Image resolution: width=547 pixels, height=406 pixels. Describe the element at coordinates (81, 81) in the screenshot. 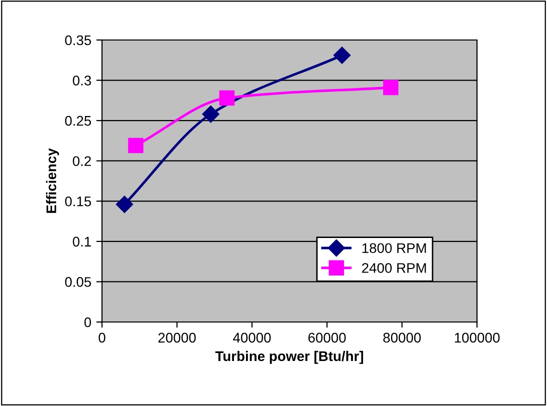

I see `y-tick-label: 0.3` at that location.